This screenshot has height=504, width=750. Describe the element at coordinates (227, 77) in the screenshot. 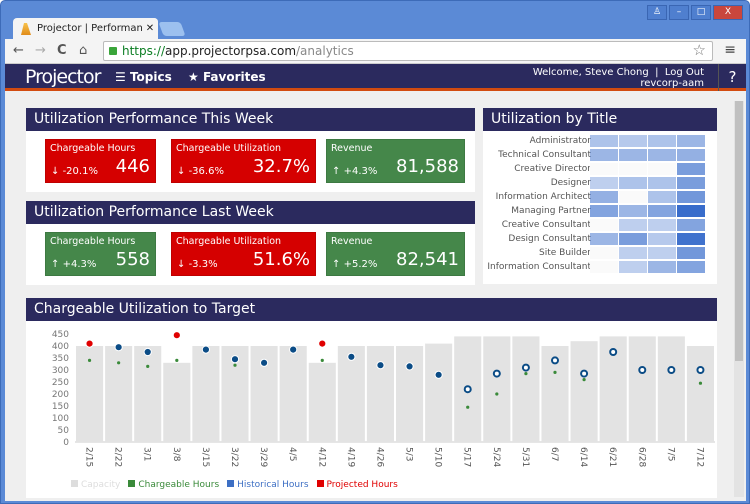

I see `favorites-menu: ★ Favorites` at that location.